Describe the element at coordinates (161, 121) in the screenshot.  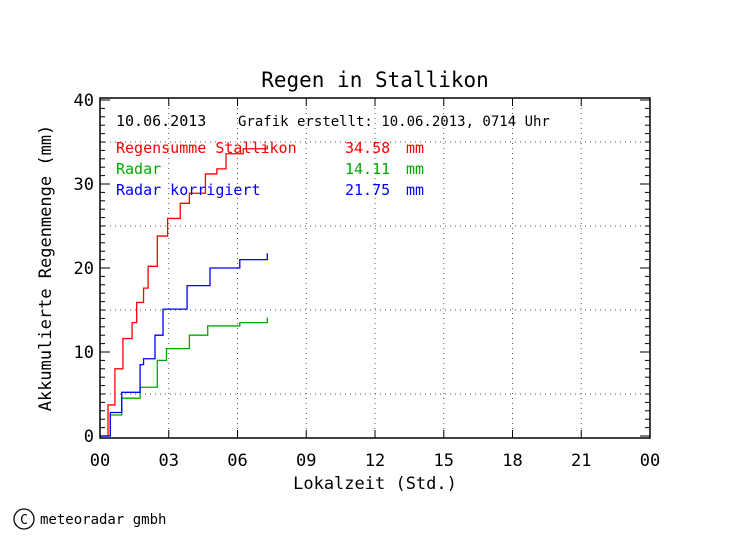
I see `date-label: 10.06.2013` at that location.